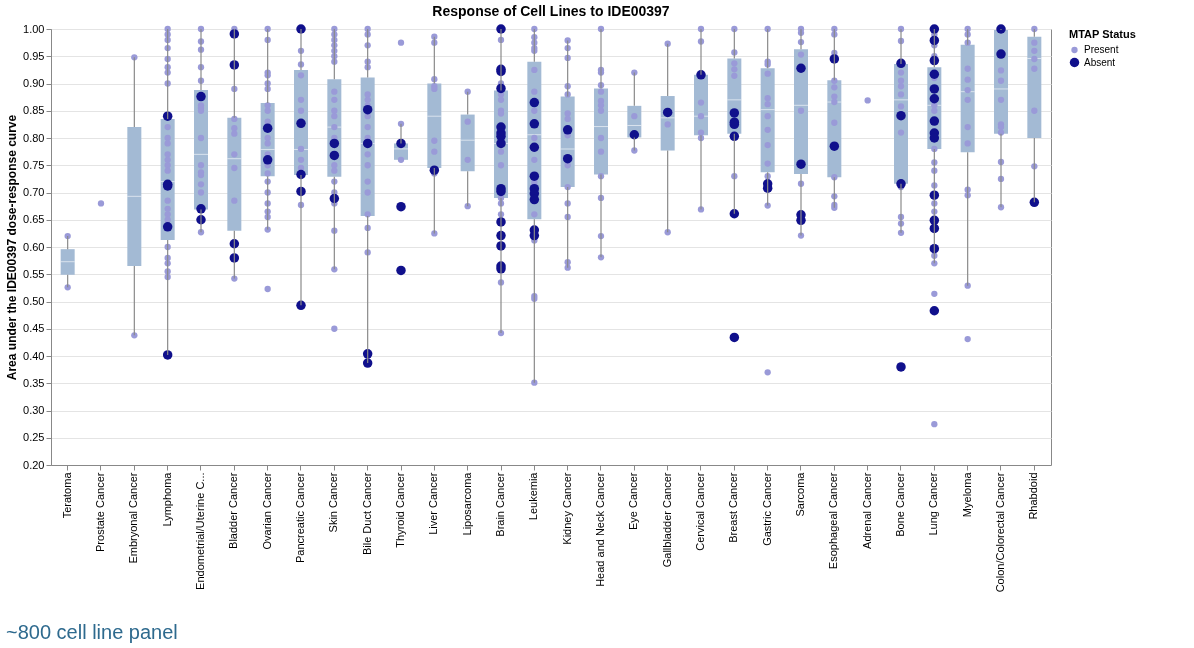 The image size is (1194, 648). Describe the element at coordinates (700, 511) in the screenshot. I see `x-tick-label: Cervical Cancer` at that location.